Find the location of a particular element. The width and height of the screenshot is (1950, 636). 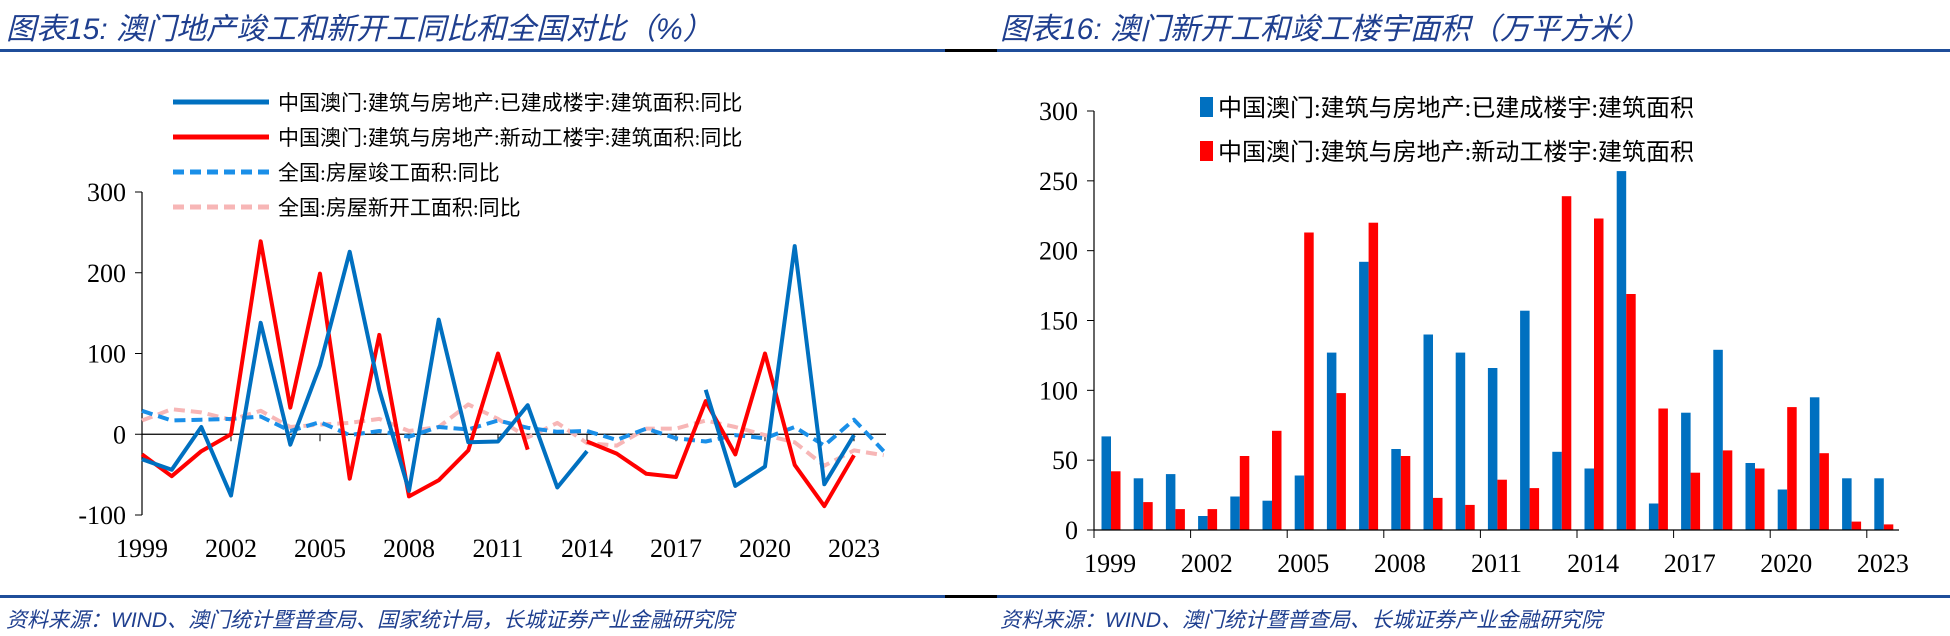

y-tick-label: -100 is located at coordinates (102, 515).